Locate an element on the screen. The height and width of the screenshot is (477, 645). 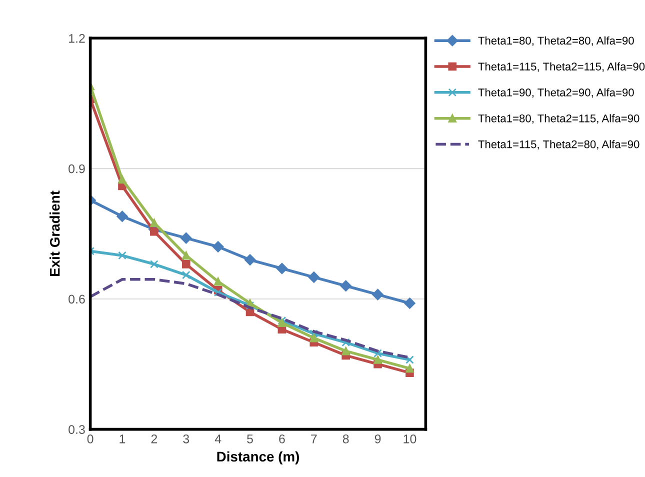
y-tick-label: 0.6 is located at coordinates (76, 299).